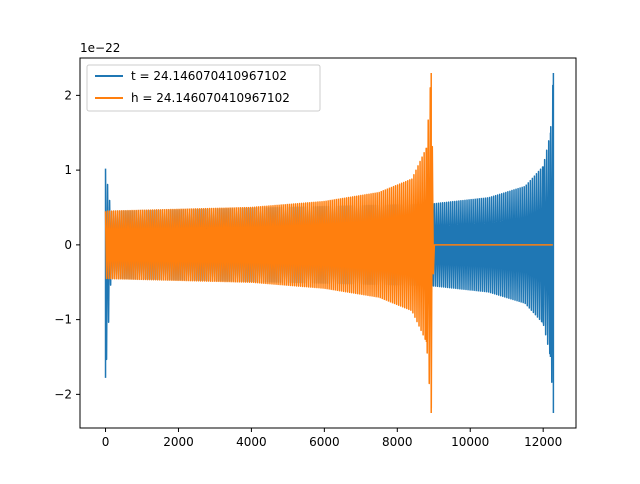  What do you see at coordinates (63, 394) in the screenshot?
I see `y-tick-label: −2` at bounding box center [63, 394].